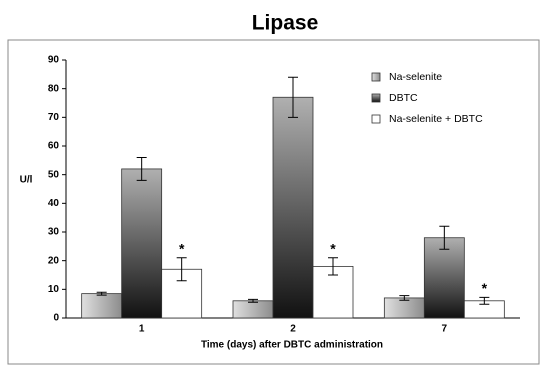 The width and height of the screenshot is (548, 365). Describe the element at coordinates (54, 88) in the screenshot. I see `y-tick-label: 80` at that location.